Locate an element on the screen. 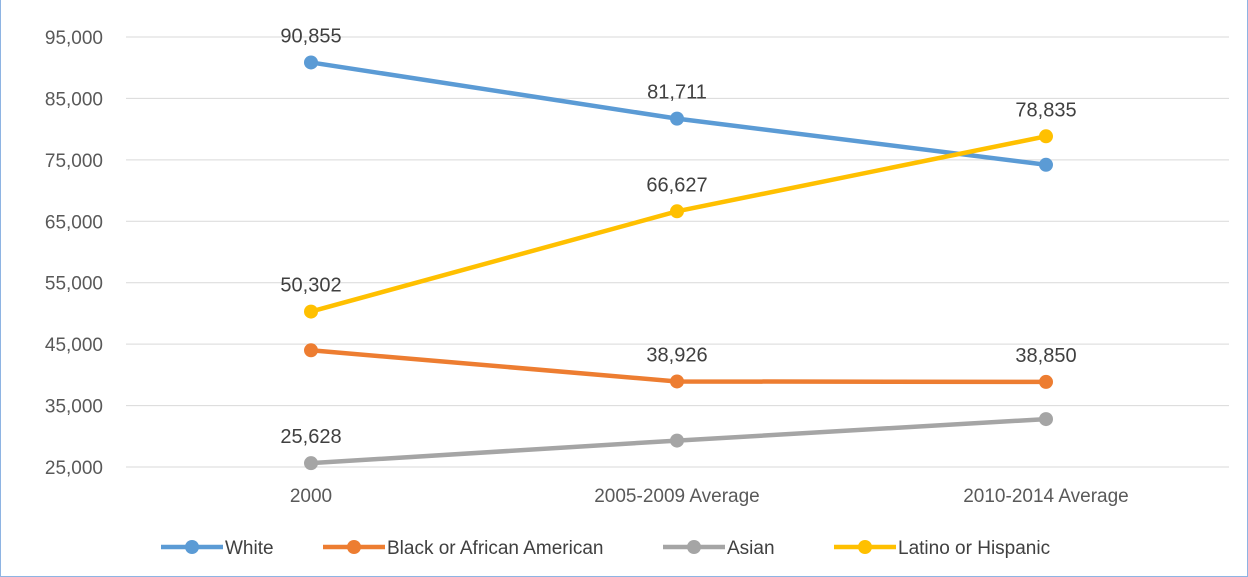 This screenshot has width=1248, height=577. y-tick-label: 95,000 is located at coordinates (74, 38).